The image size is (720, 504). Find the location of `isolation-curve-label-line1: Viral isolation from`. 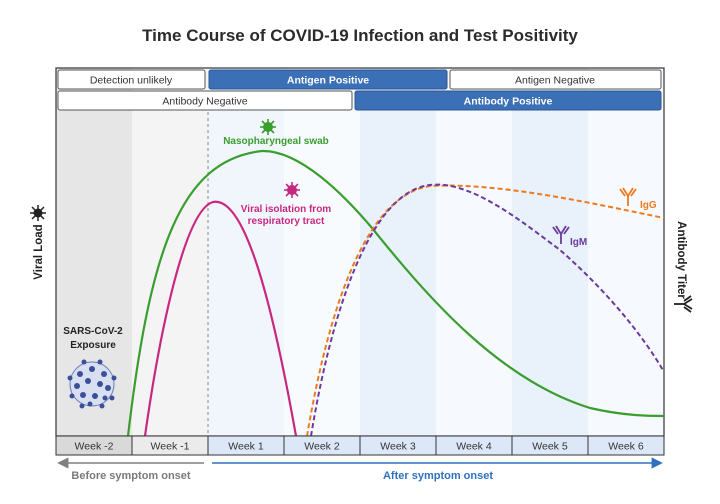

isolation-curve-label-line1: Viral isolation from is located at coordinates (286, 209).